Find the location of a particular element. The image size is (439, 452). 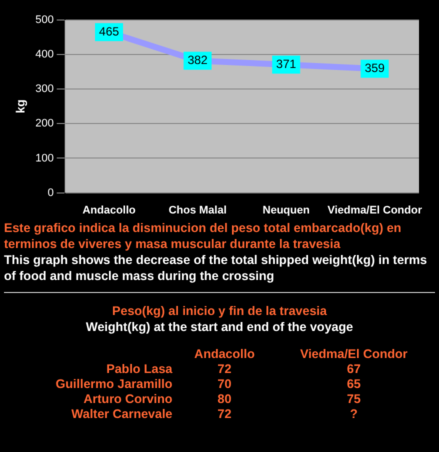

text: 75 is located at coordinates (354, 399).